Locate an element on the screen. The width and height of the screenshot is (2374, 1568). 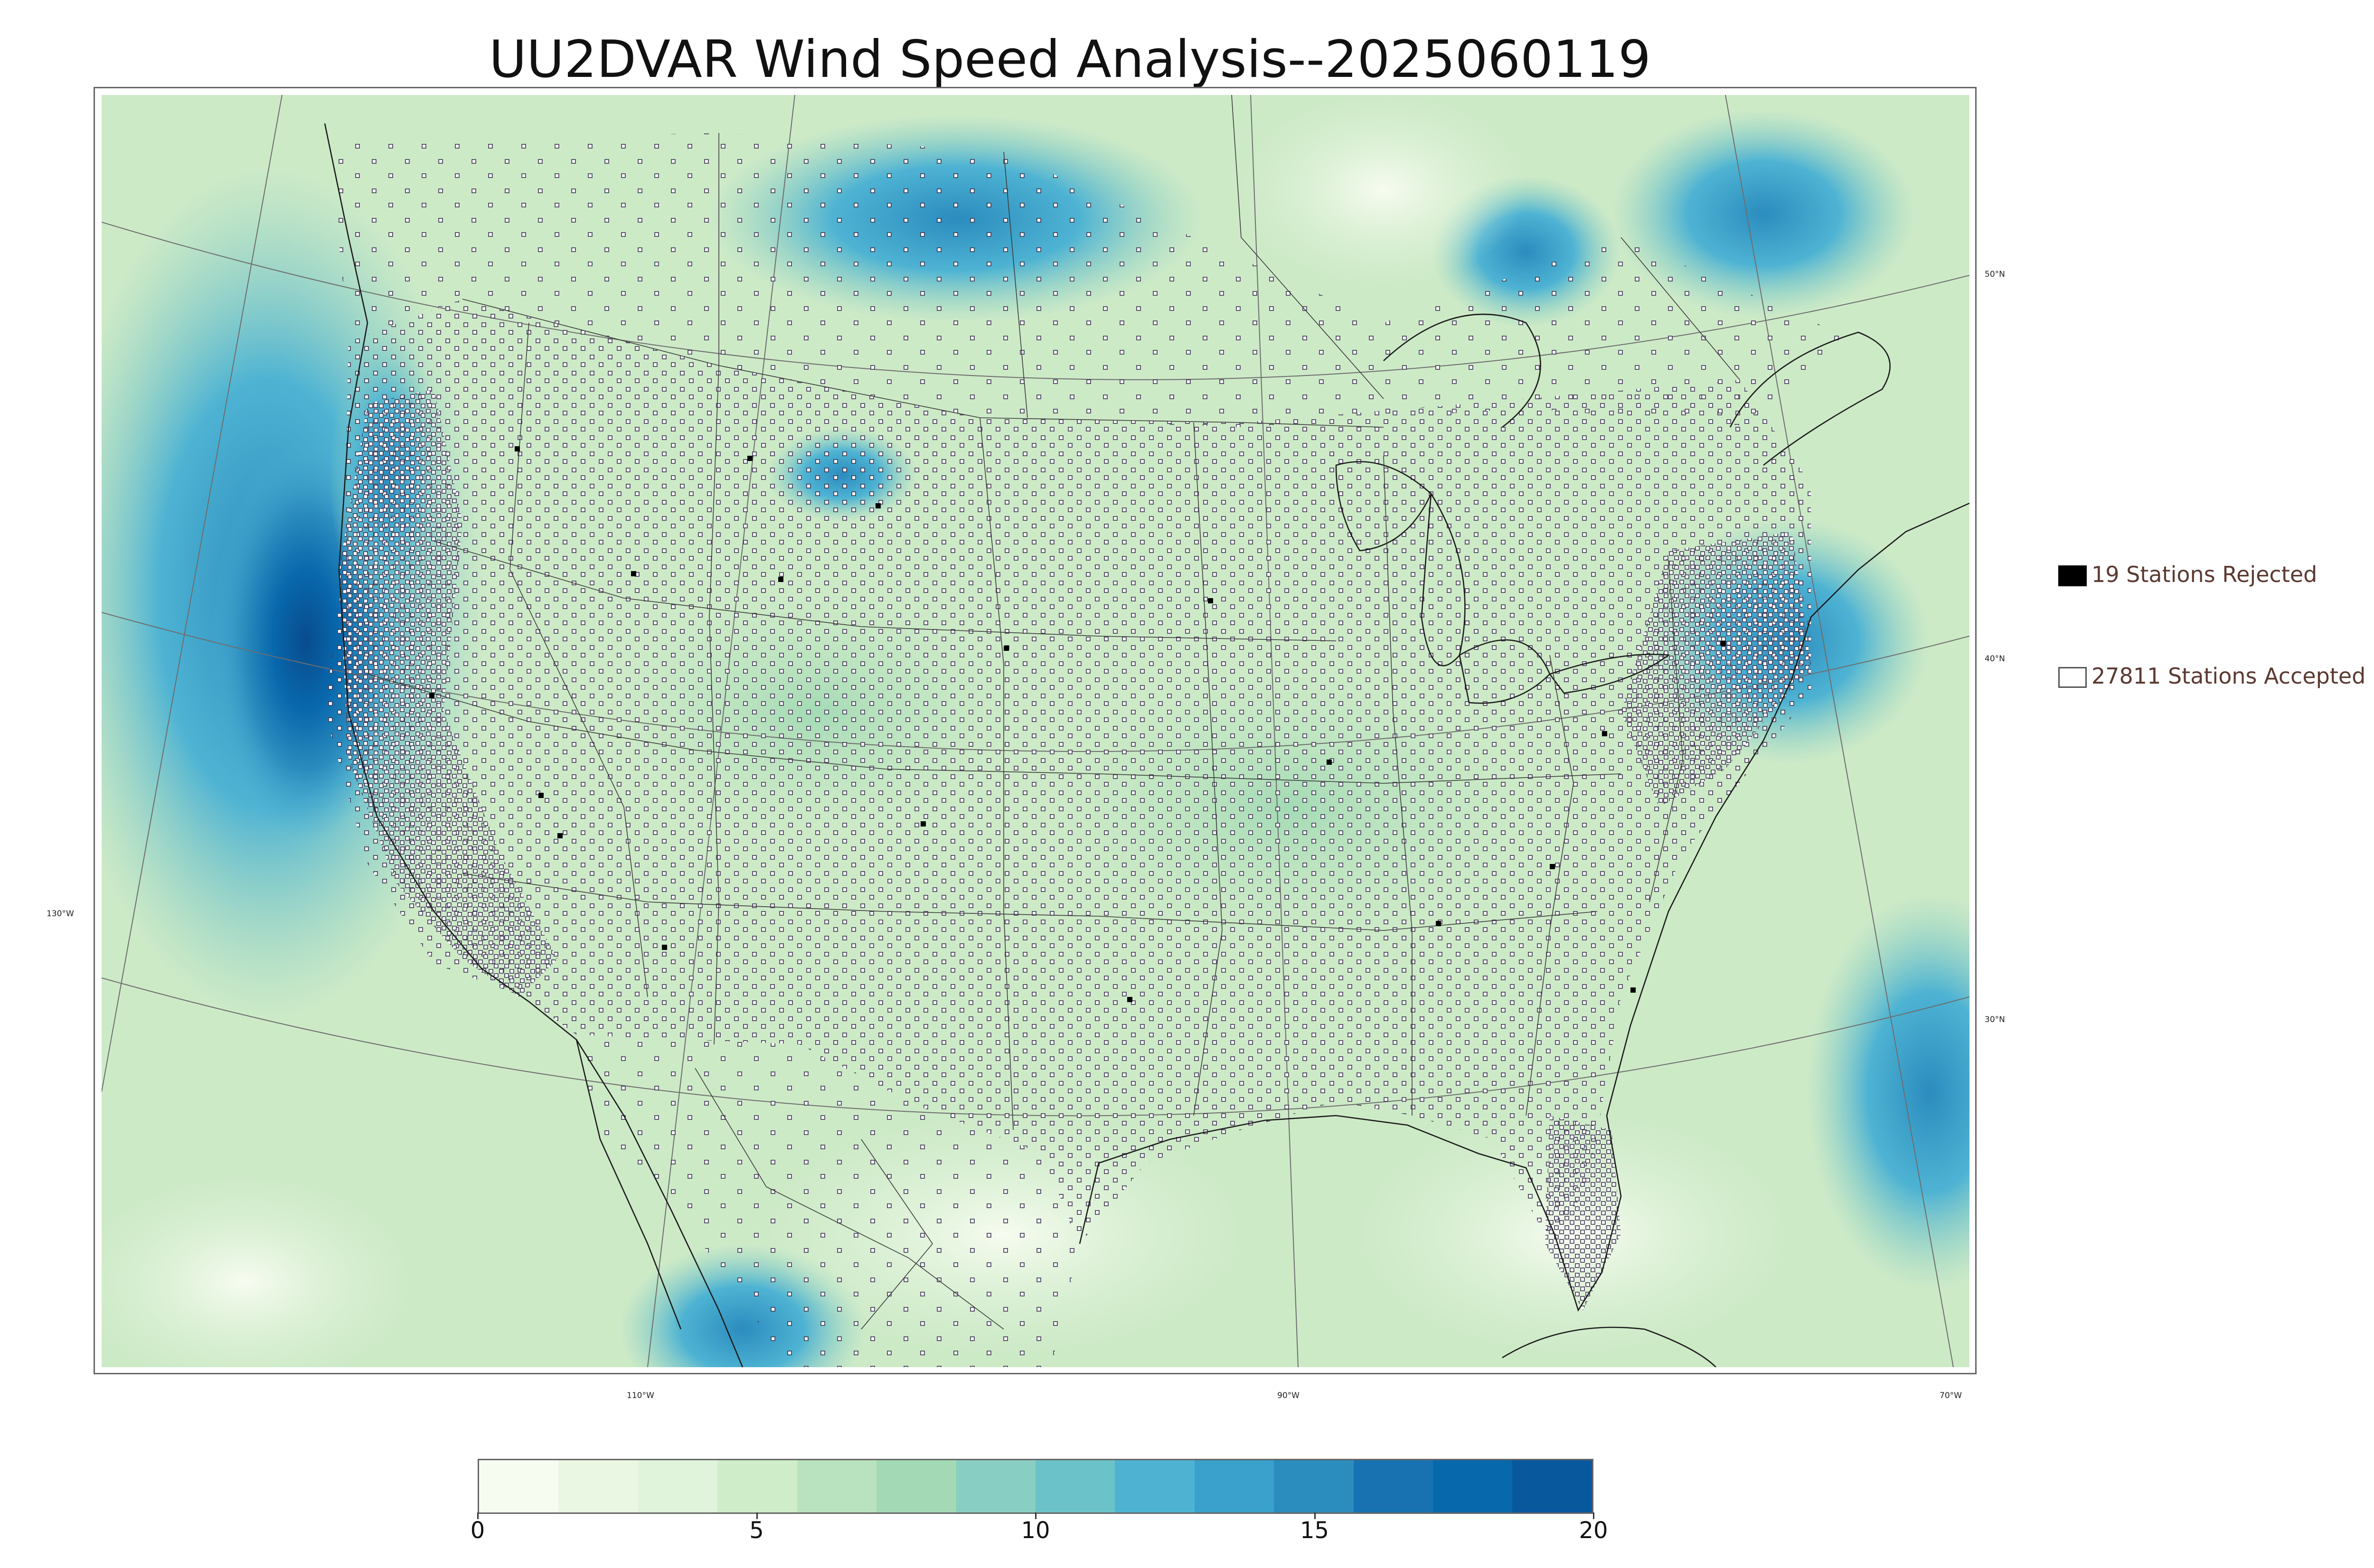
rejected-station-swatch is located at coordinates (2072, 575).